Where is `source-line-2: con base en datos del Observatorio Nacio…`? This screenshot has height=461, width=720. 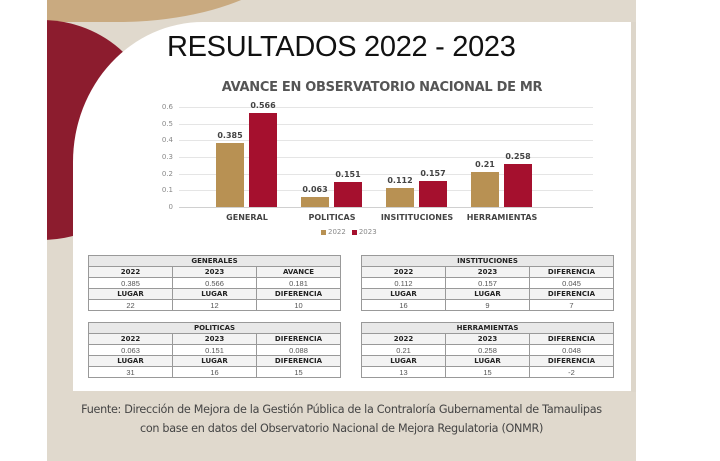 source-line-2: con base en datos del Observatorio Nacio… is located at coordinates (341, 428).